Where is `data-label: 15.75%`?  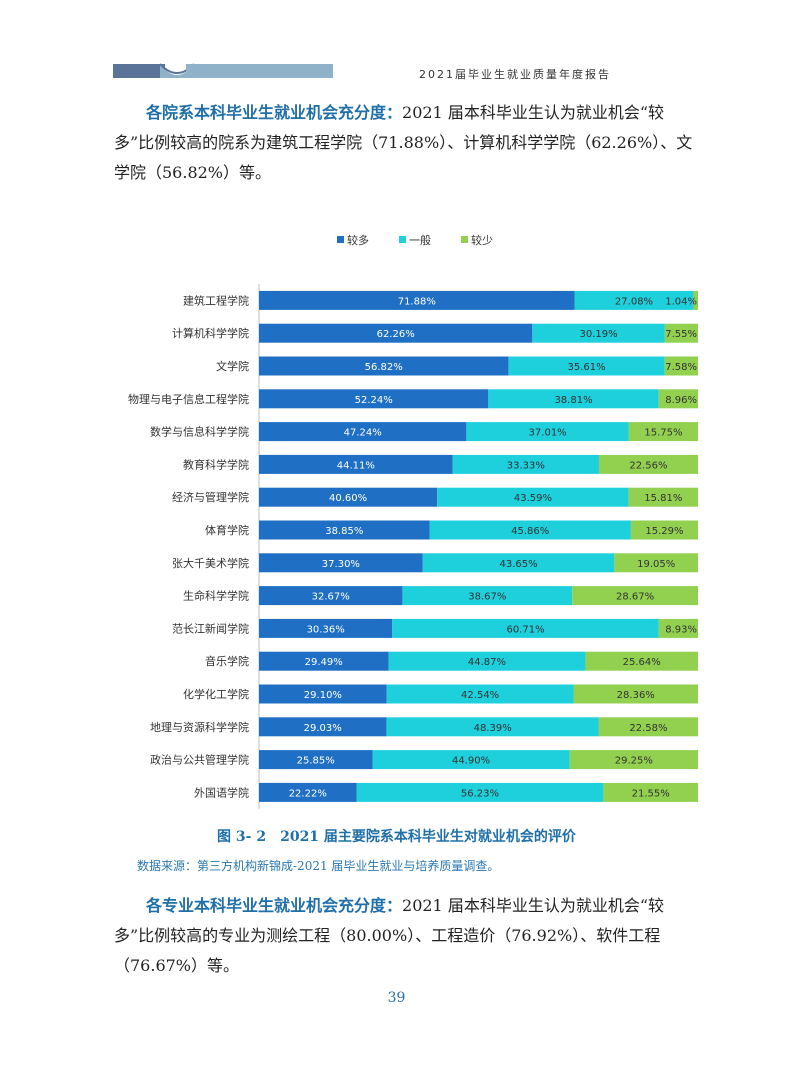 data-label: 15.75% is located at coordinates (663, 433).